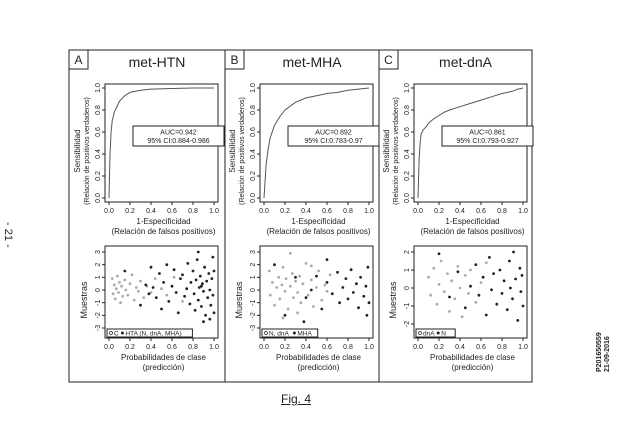 This screenshot has height=445, width=617. I want to click on y-tick-label: -1, so click(98, 302).